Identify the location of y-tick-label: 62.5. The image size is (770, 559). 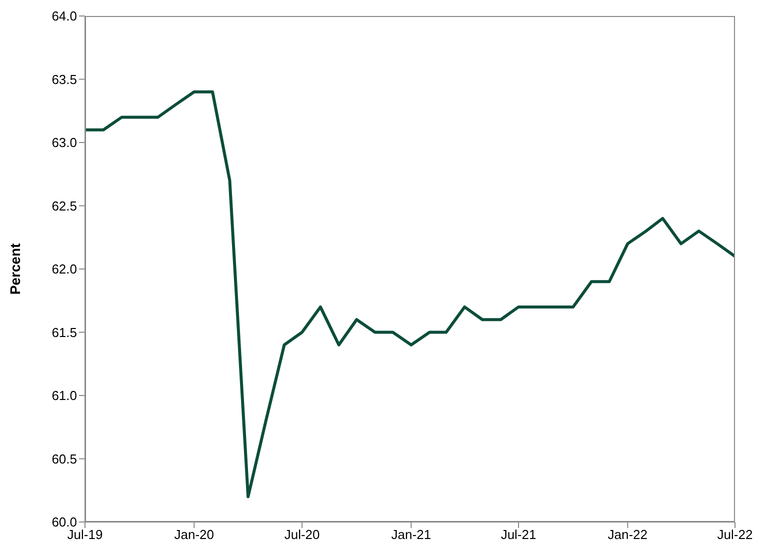
(64, 206).